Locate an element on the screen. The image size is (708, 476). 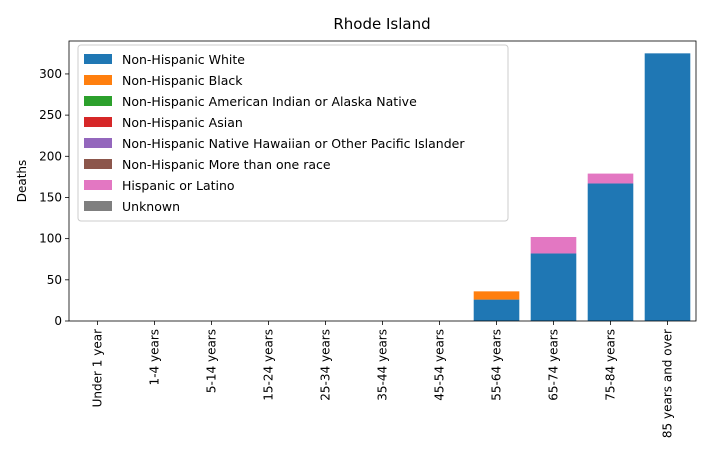
x-tick-label: 85 years and over is located at coordinates (668, 383).